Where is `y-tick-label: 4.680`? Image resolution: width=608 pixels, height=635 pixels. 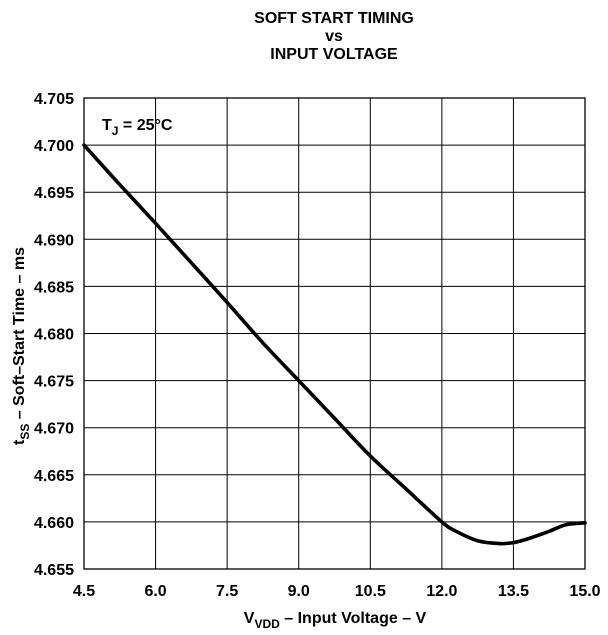
y-tick-label: 4.680 is located at coordinates (54, 335).